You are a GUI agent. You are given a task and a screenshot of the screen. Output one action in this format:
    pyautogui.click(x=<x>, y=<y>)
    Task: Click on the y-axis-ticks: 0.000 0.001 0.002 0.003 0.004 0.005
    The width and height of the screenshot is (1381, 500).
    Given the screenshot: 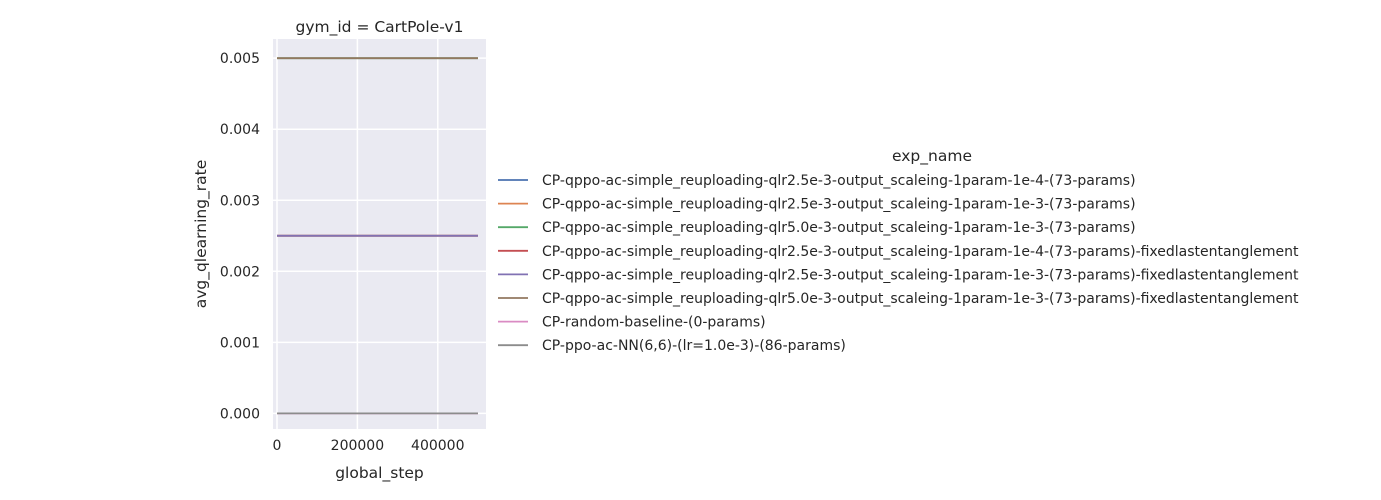 What is the action you would take?
    pyautogui.click(x=240, y=236)
    